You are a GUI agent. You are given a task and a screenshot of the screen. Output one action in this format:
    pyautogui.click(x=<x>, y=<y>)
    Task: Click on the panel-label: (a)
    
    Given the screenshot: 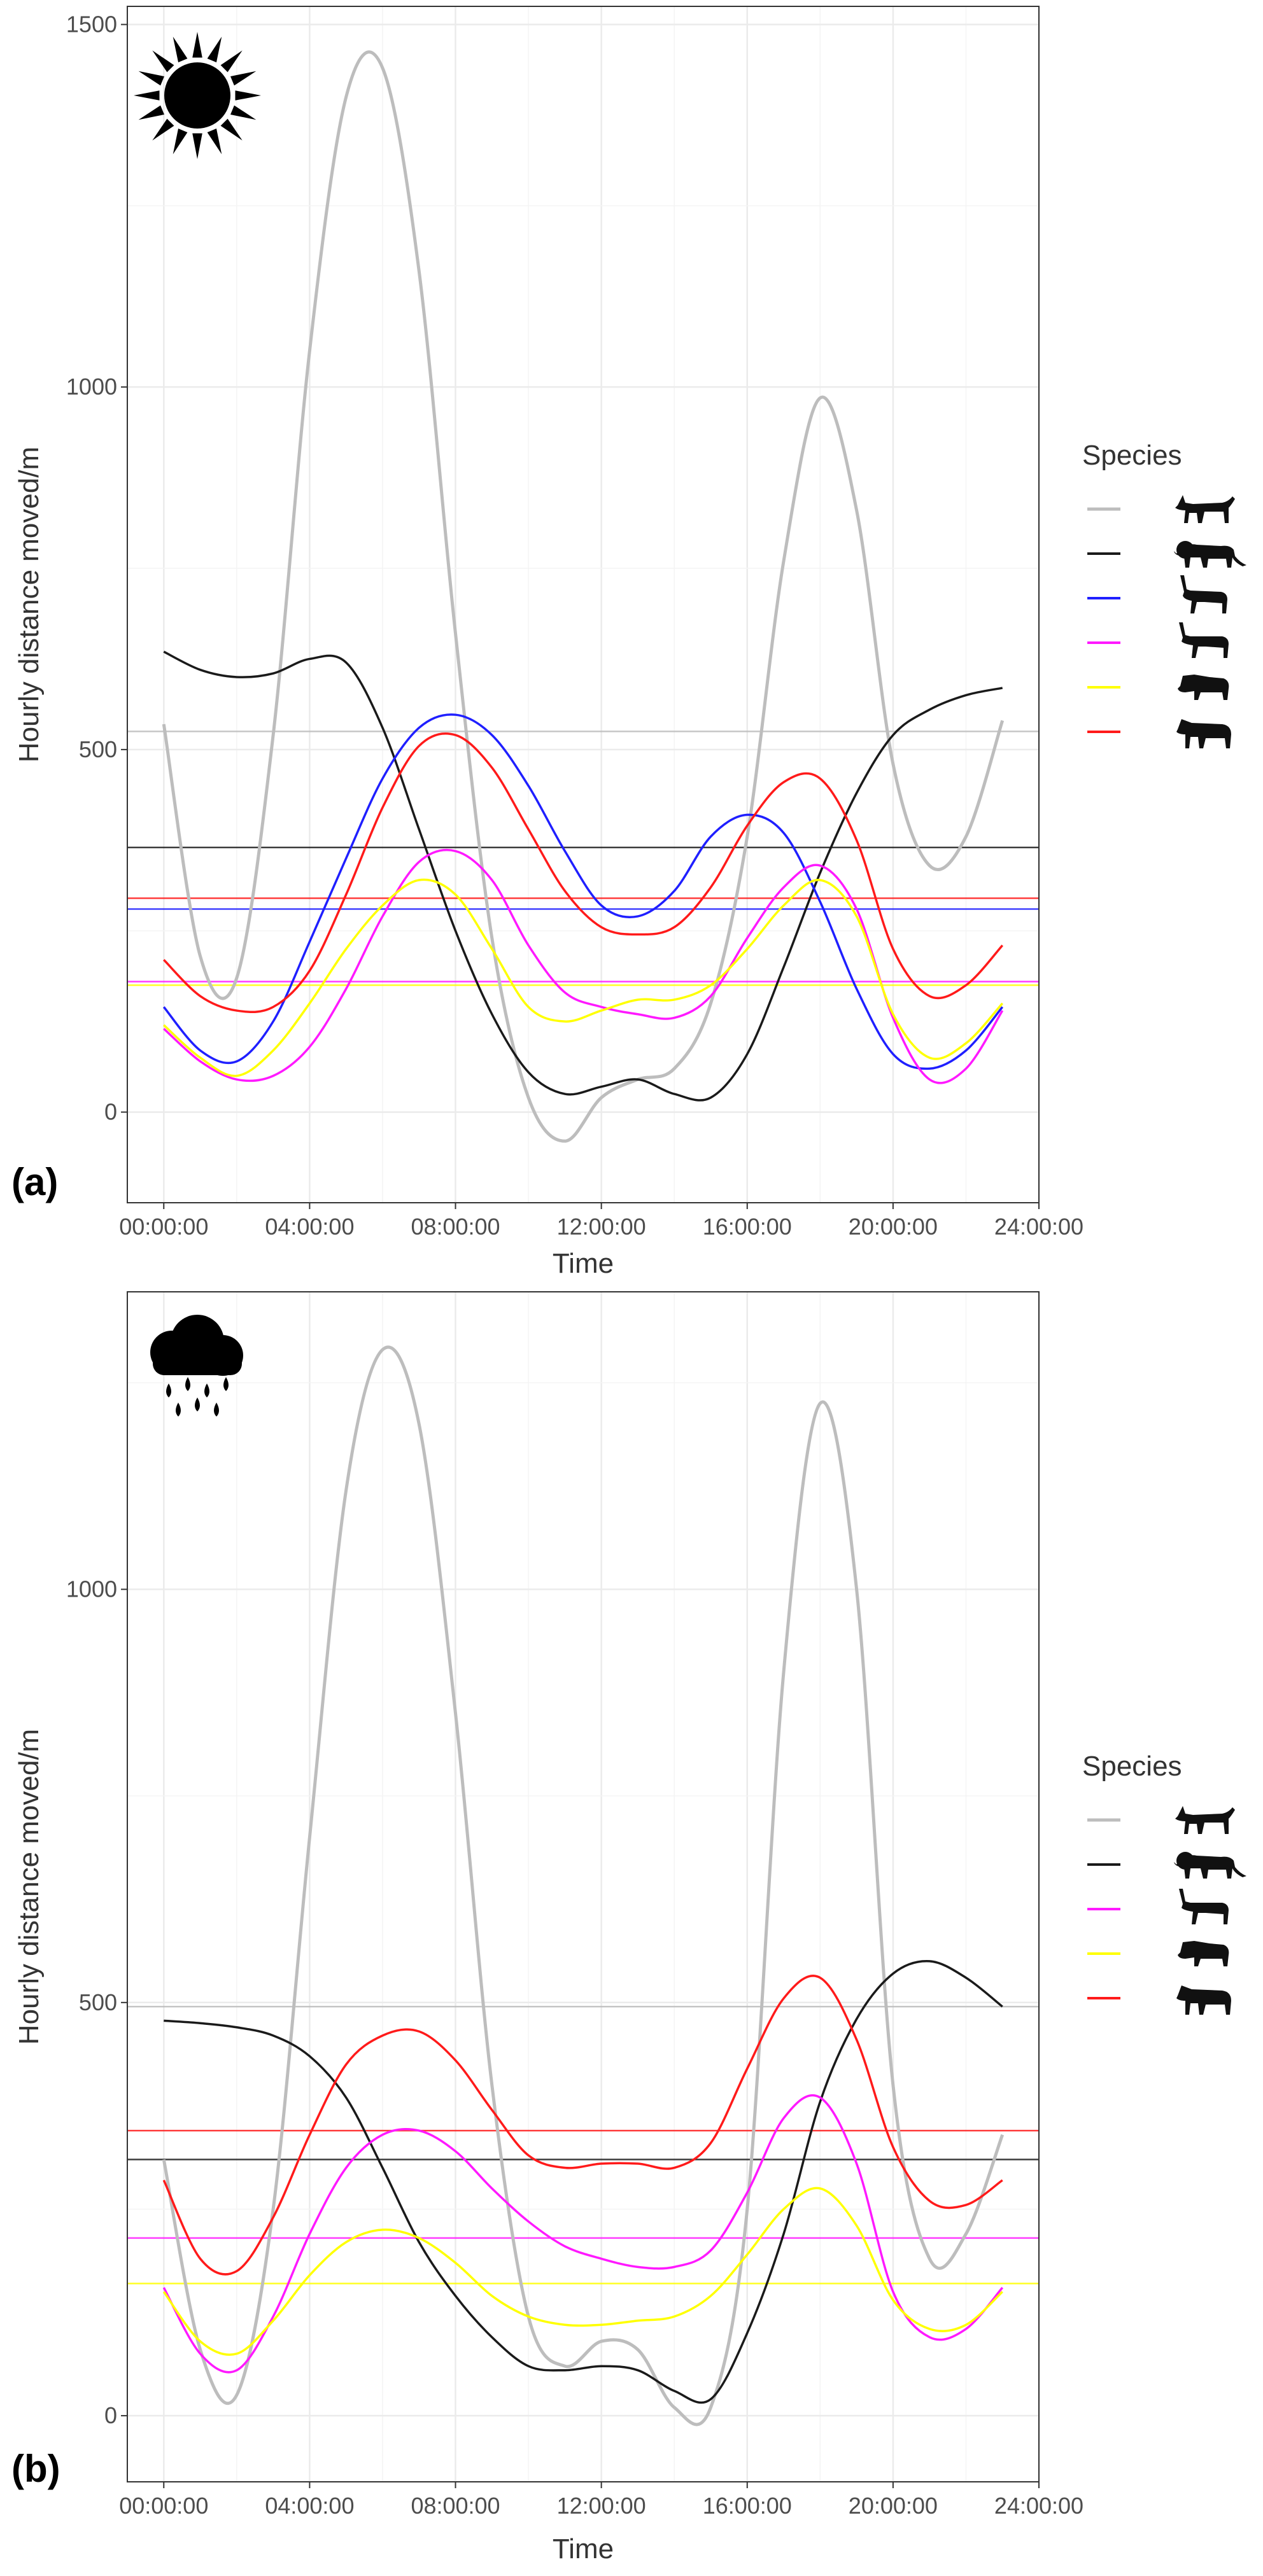 What is the action you would take?
    pyautogui.click(x=34, y=1182)
    